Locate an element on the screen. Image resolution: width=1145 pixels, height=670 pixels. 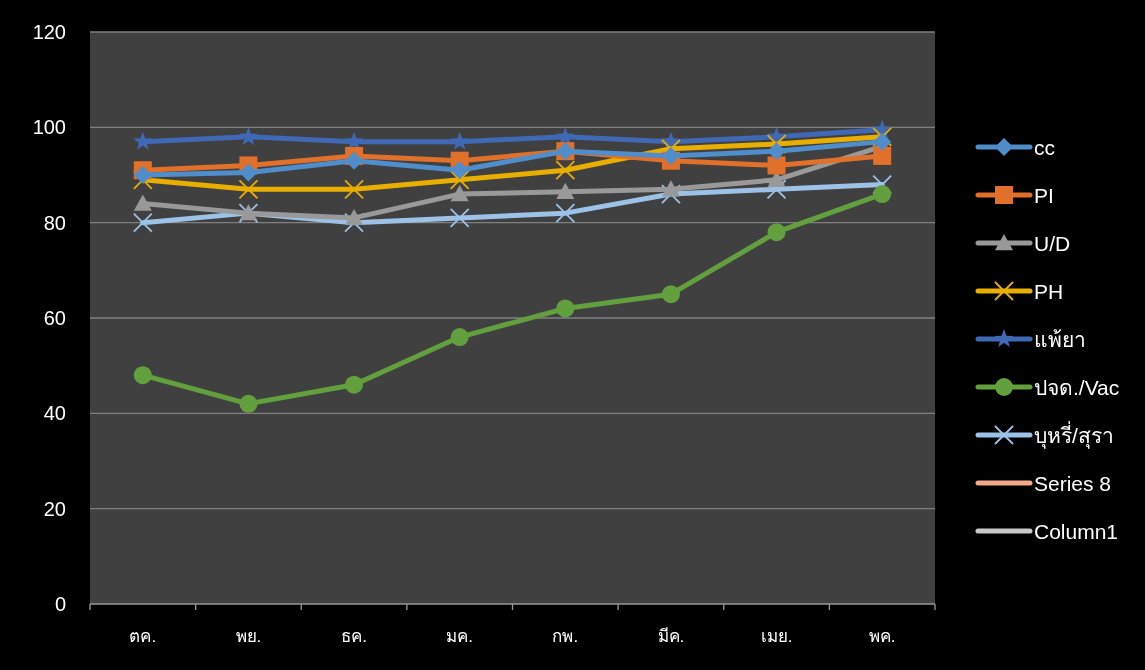
legend-label: แพ้ยา is located at coordinates (1060, 339).